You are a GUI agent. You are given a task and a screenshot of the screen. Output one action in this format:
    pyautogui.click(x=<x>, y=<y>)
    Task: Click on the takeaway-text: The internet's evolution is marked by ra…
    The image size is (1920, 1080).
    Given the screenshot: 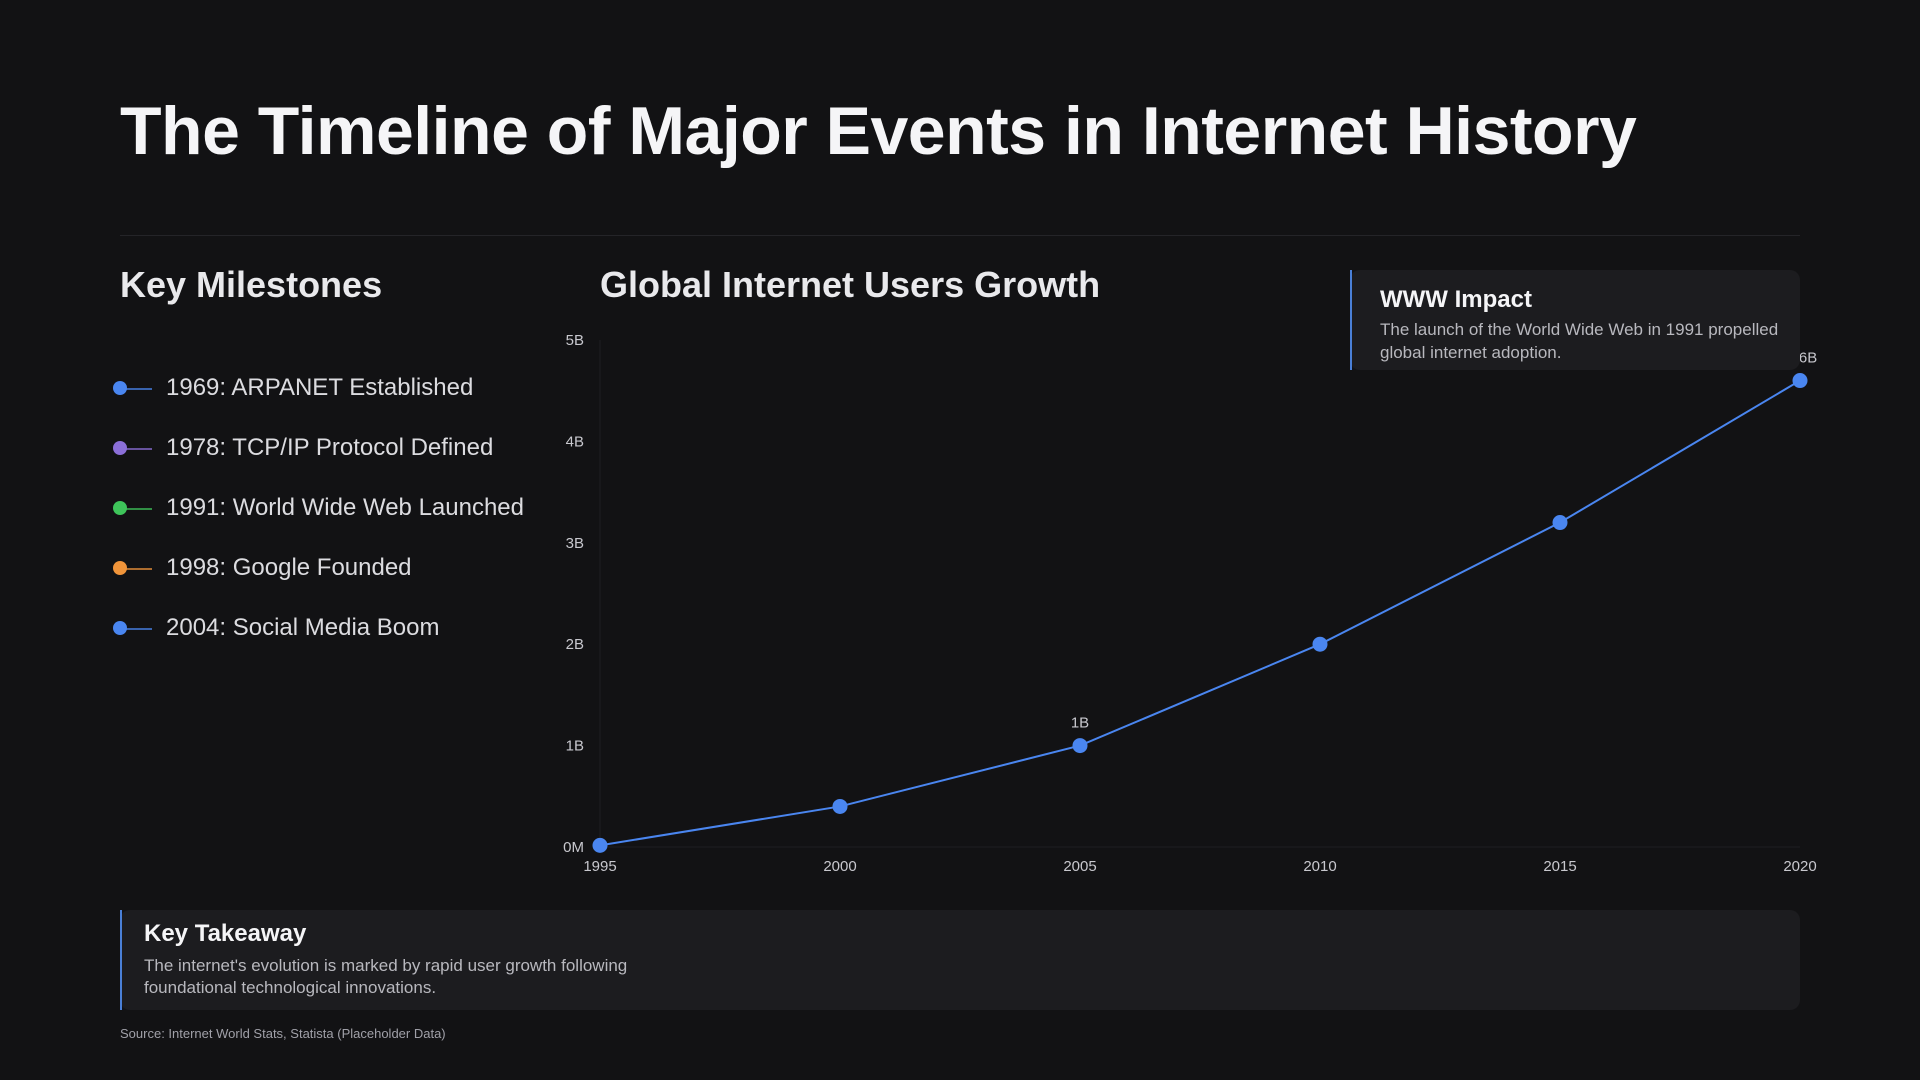 What is the action you would take?
    pyautogui.click(x=386, y=976)
    